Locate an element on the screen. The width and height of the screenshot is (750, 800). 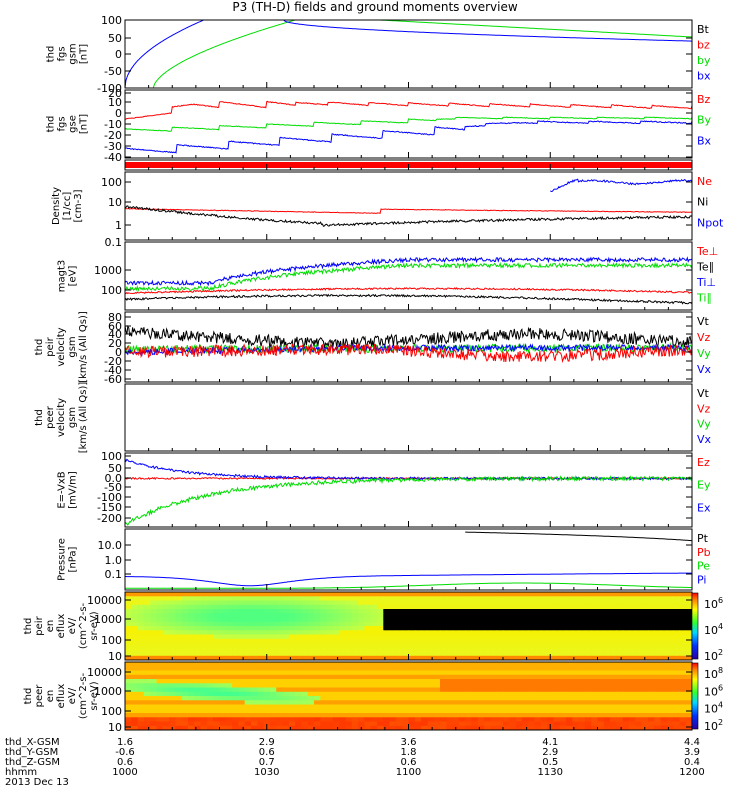
x-tick-label: 1.8 is located at coordinates (409, 752).